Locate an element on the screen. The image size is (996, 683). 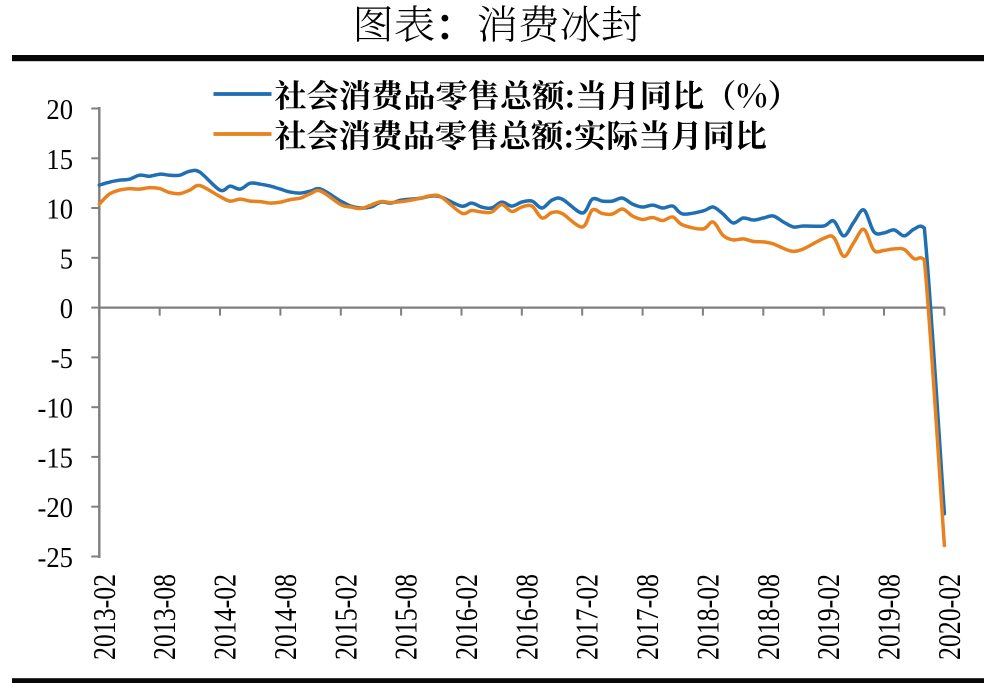
svg-text: 2014-08 is located at coordinates (285, 617).